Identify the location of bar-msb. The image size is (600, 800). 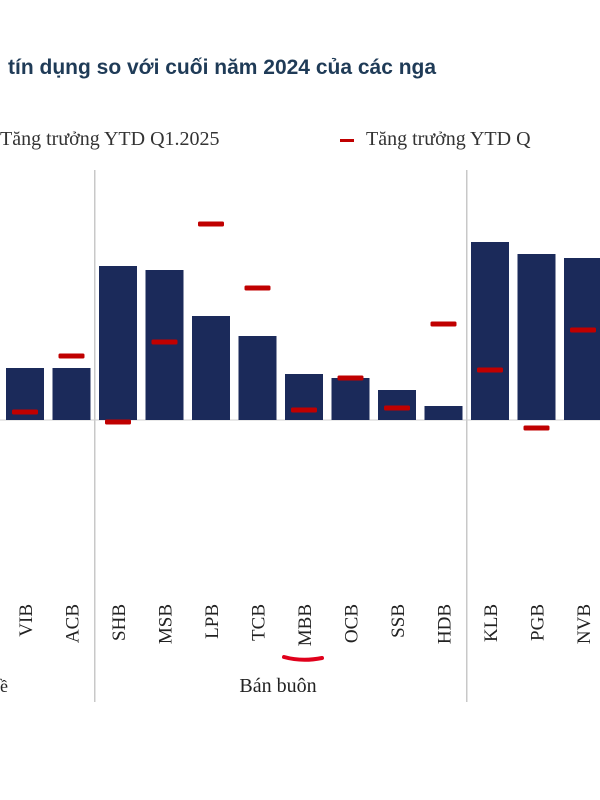
(164, 345).